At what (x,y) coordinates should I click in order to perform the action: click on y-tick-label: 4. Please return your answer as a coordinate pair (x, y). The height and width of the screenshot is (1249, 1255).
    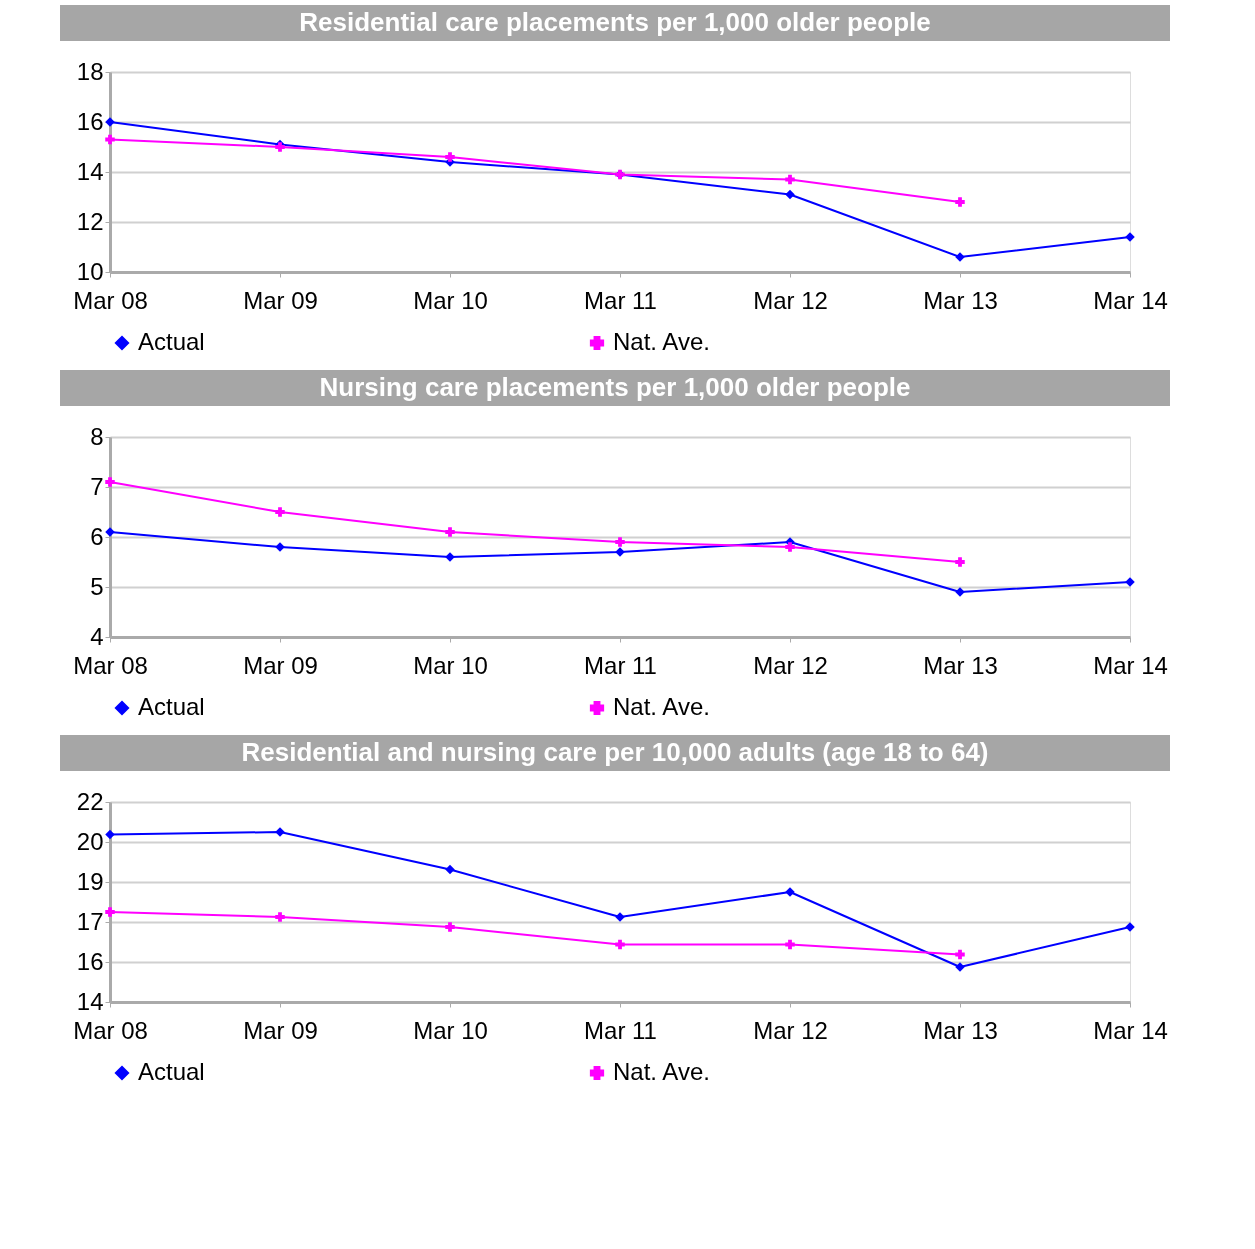
    Looking at the image, I should click on (97, 636).